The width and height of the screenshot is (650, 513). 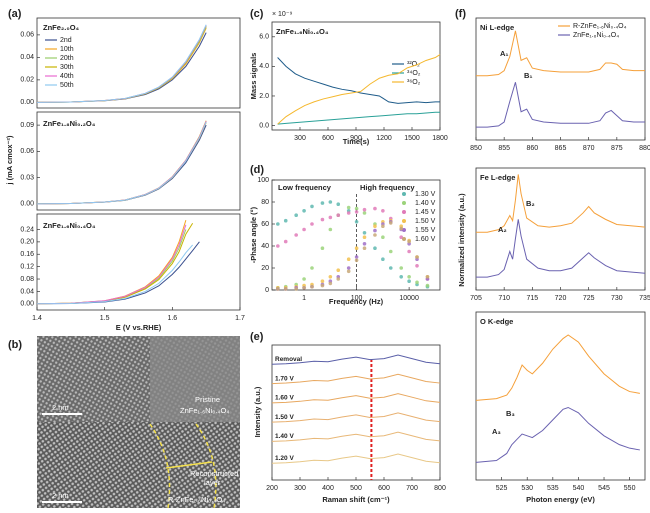 I want to click on x-tick-label: 540, so click(x=579, y=488).